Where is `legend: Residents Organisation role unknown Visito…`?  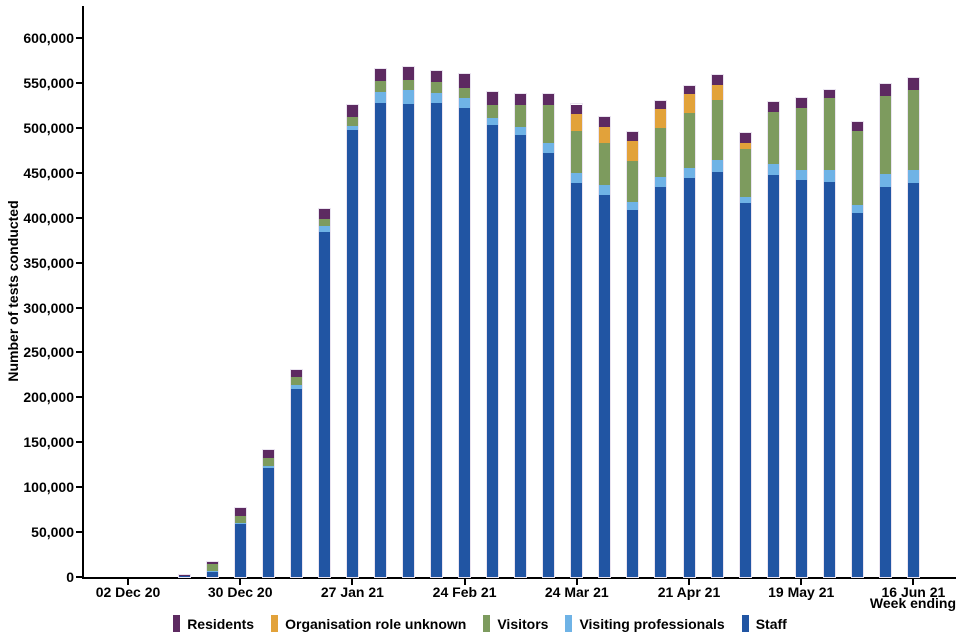
legend: Residents Organisation role unknown Visito… is located at coordinates (480, 623).